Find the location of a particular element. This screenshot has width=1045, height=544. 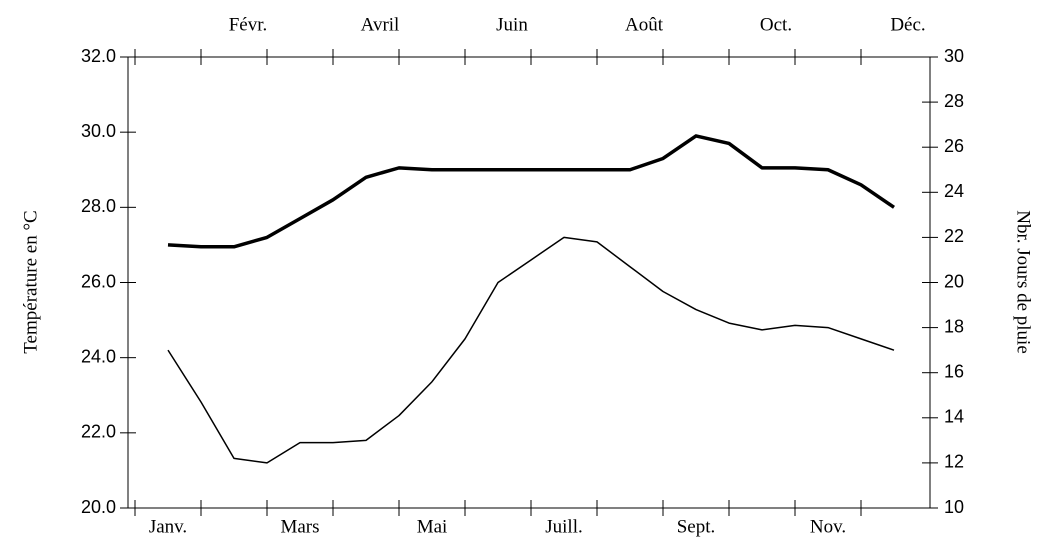

y2-tick-label: 16 is located at coordinates (954, 371).